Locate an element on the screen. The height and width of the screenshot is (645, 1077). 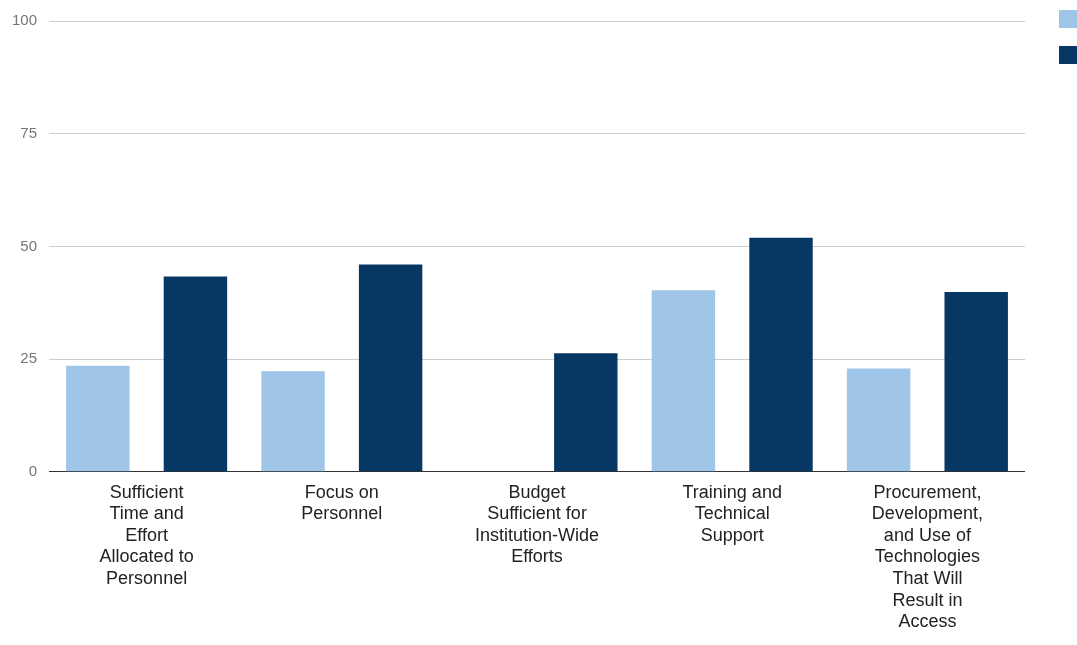
x-tick-label: Training and Technical Support is located at coordinates (732, 513).